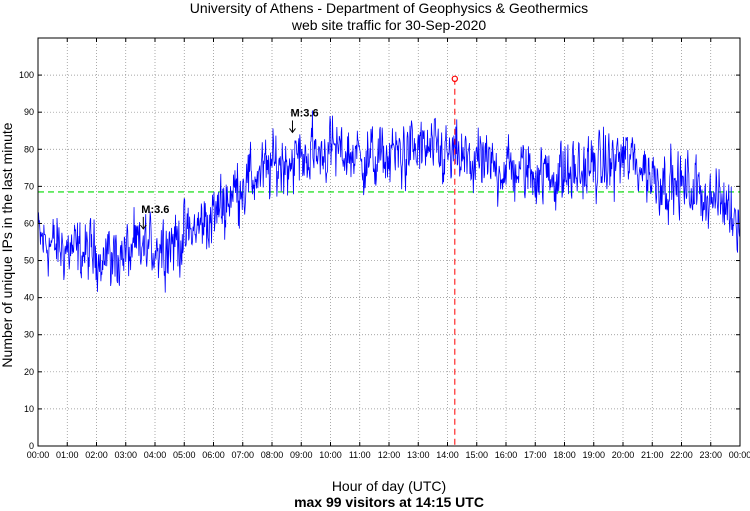 The width and height of the screenshot is (750, 511). Describe the element at coordinates (389, 486) in the screenshot. I see `x-axis-label: Hour of day (UTC)` at that location.